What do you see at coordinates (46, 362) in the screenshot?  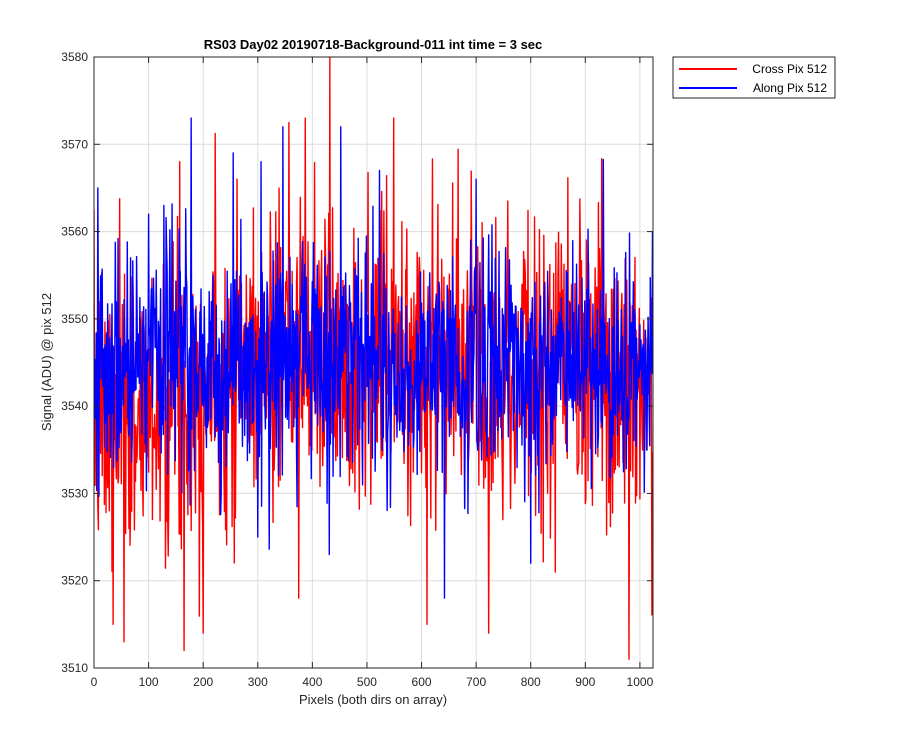 I see `y-axis-label: Signal (ADU) @ pix 512` at bounding box center [46, 362].